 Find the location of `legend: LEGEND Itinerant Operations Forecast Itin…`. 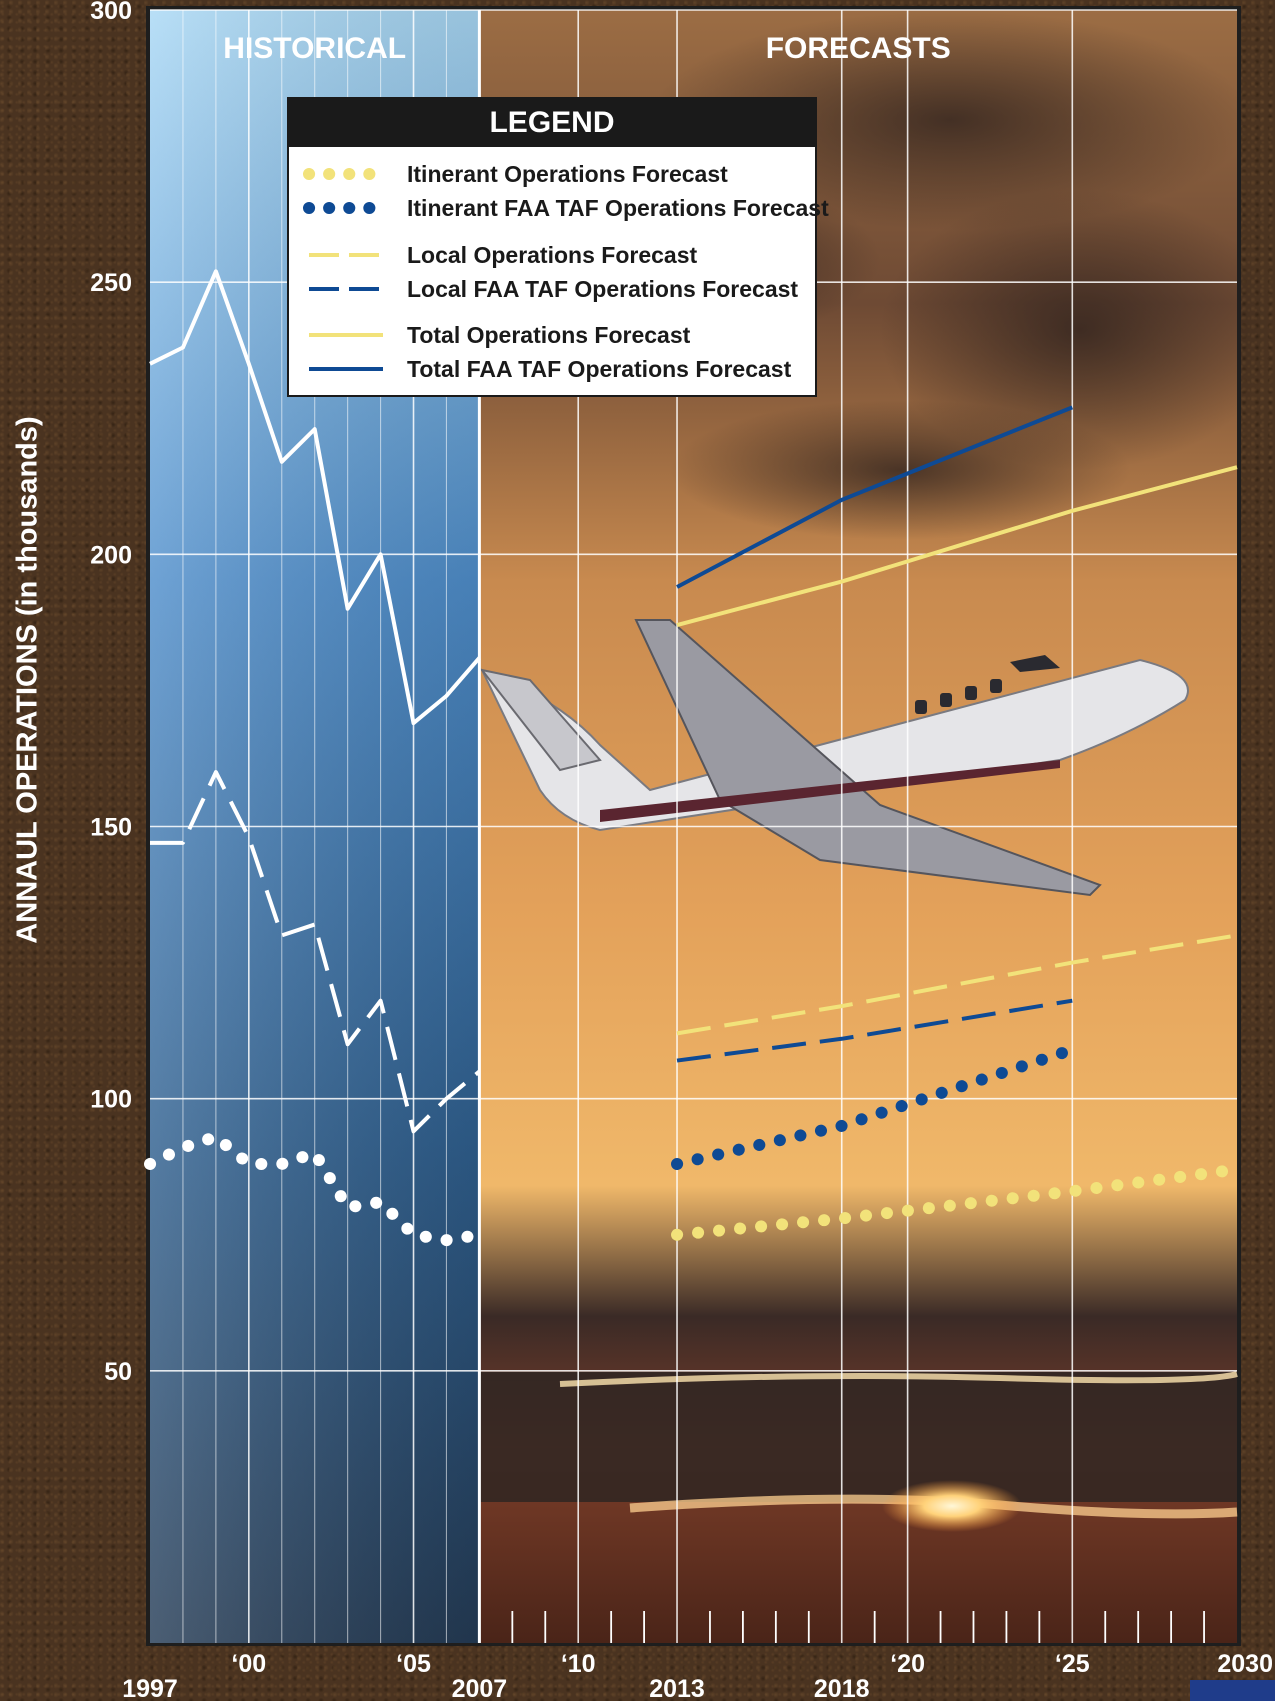

legend: LEGEND Itinerant Operations Forecast Itin… is located at coordinates (558, 247).